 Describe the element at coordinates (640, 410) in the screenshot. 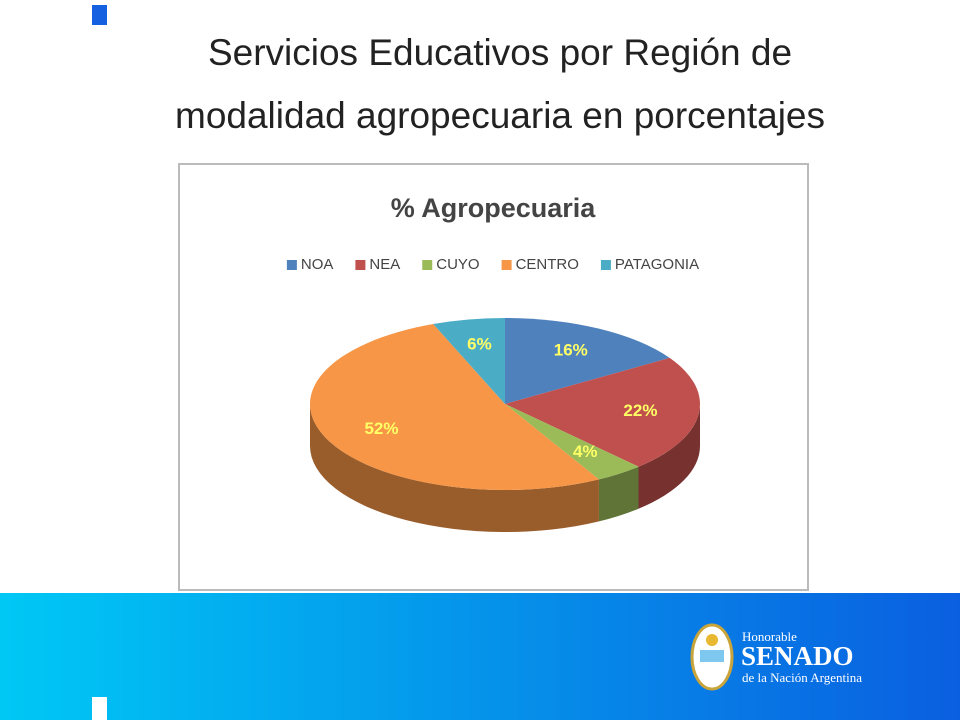

I see `data-label: 22%` at that location.